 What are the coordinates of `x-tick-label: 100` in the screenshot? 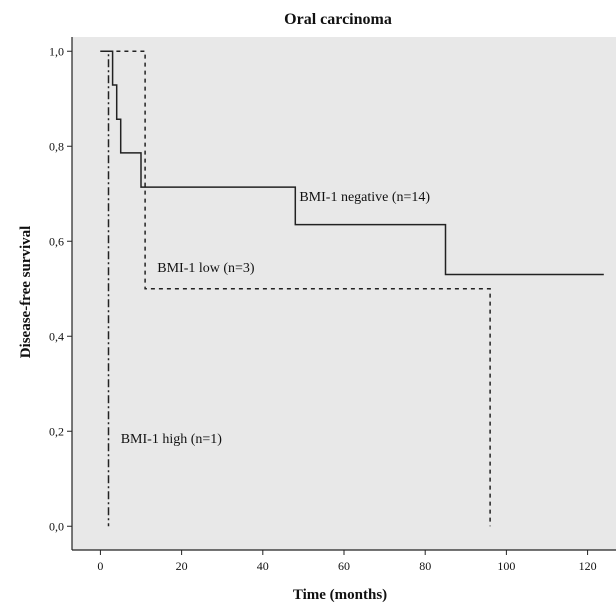 It's located at (506, 566).